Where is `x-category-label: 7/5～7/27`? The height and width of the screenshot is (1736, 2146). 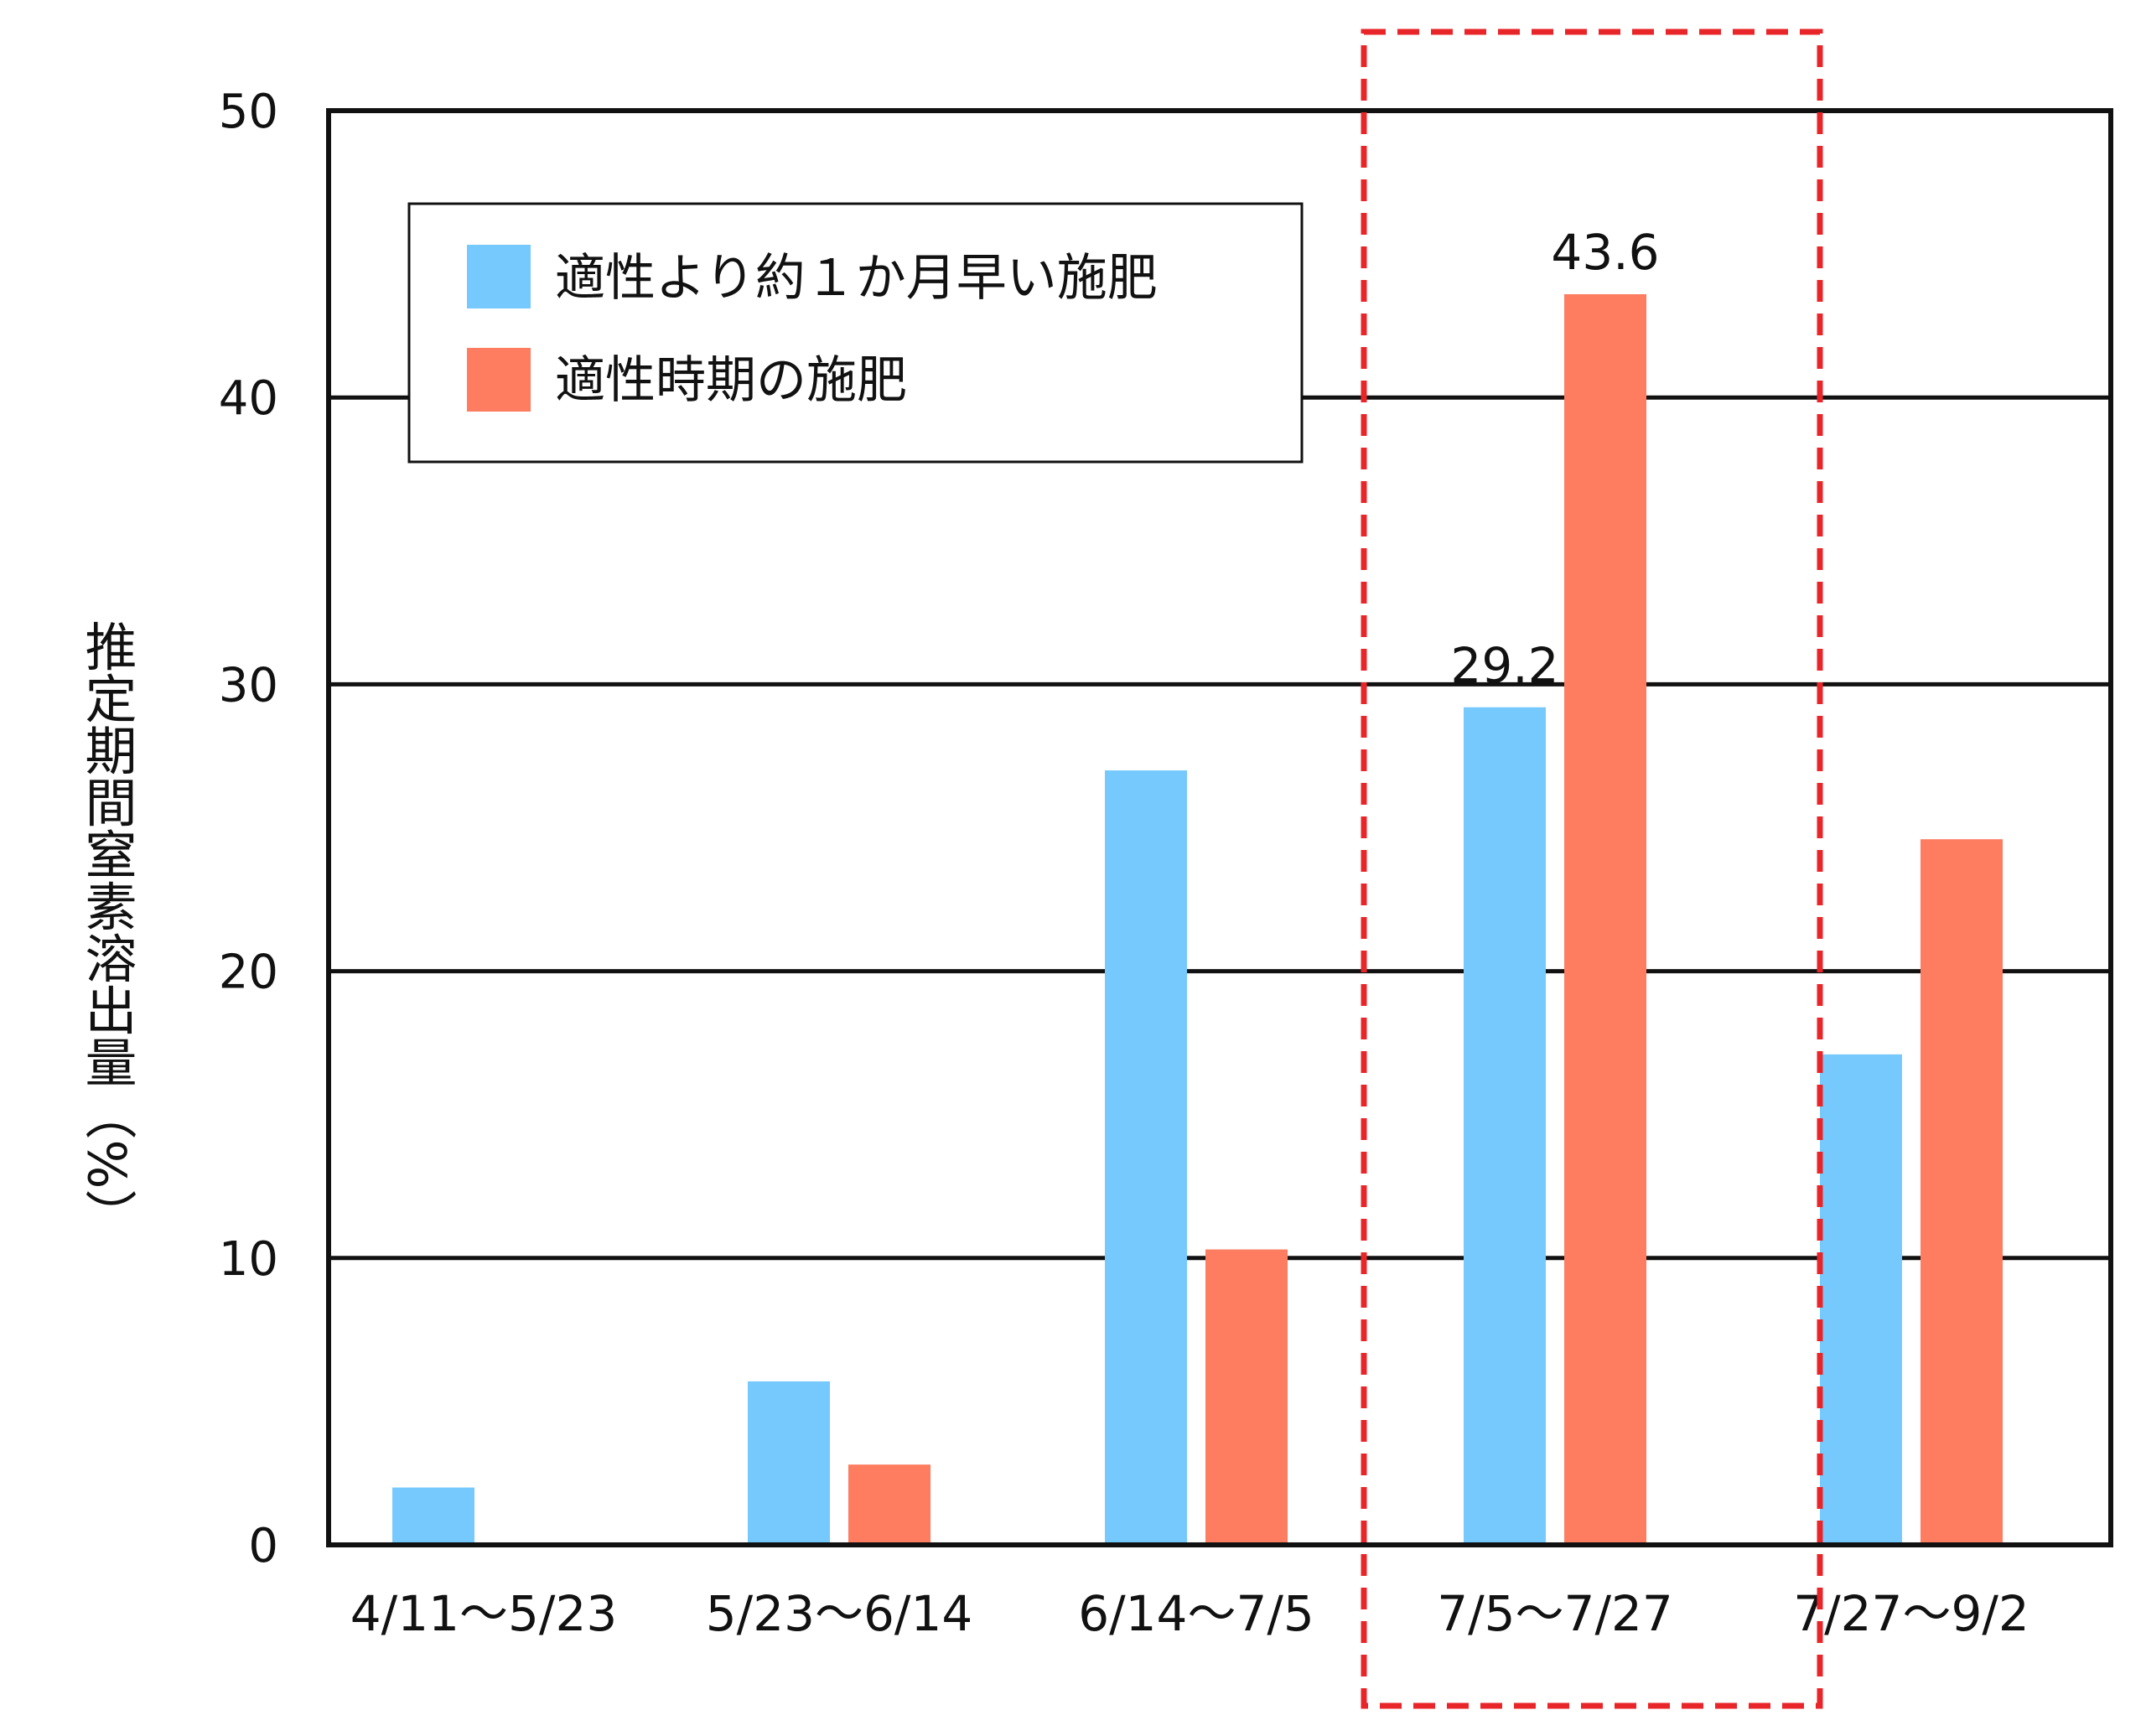 x-category-label: 7/5～7/27 is located at coordinates (1555, 1614).